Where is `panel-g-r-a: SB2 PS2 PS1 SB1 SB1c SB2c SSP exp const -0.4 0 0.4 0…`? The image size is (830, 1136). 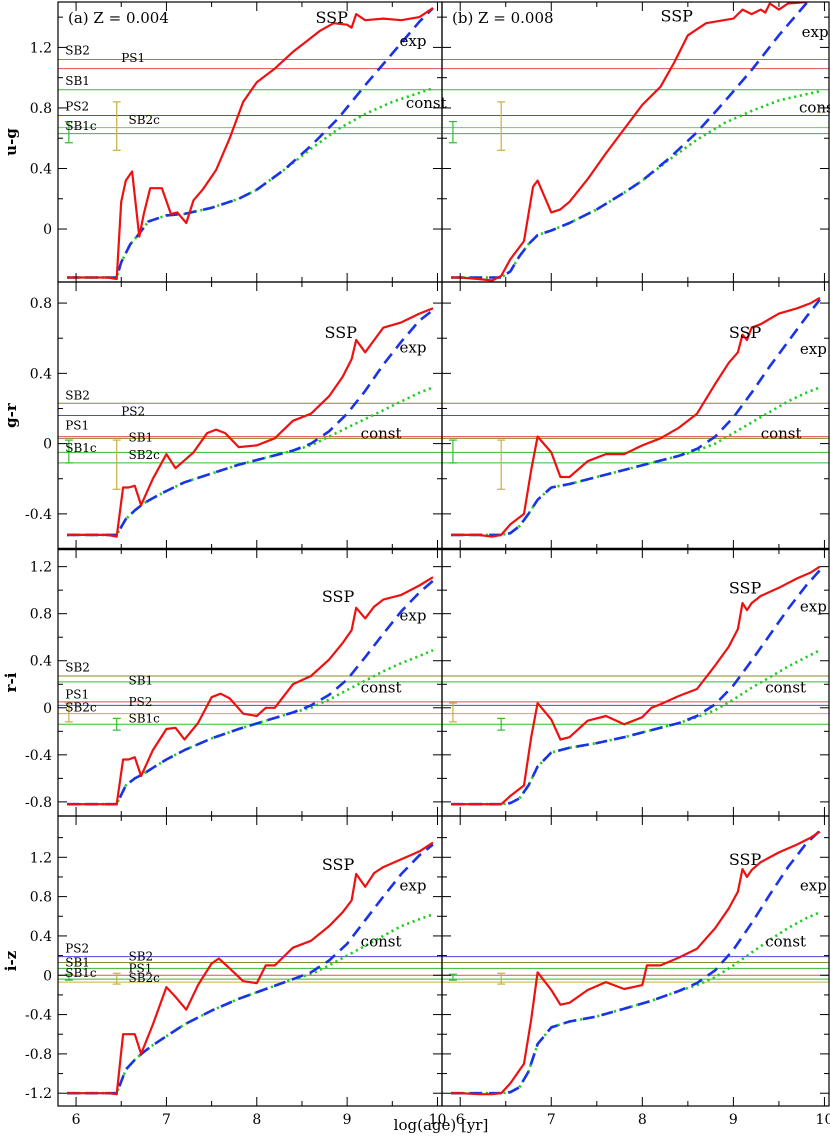
panel-g-r-a: SB2 PS2 PS1 SB1 SB1c SB2c SSP exp const -0.4 0 0.4 0… is located at coordinates (234, 415).